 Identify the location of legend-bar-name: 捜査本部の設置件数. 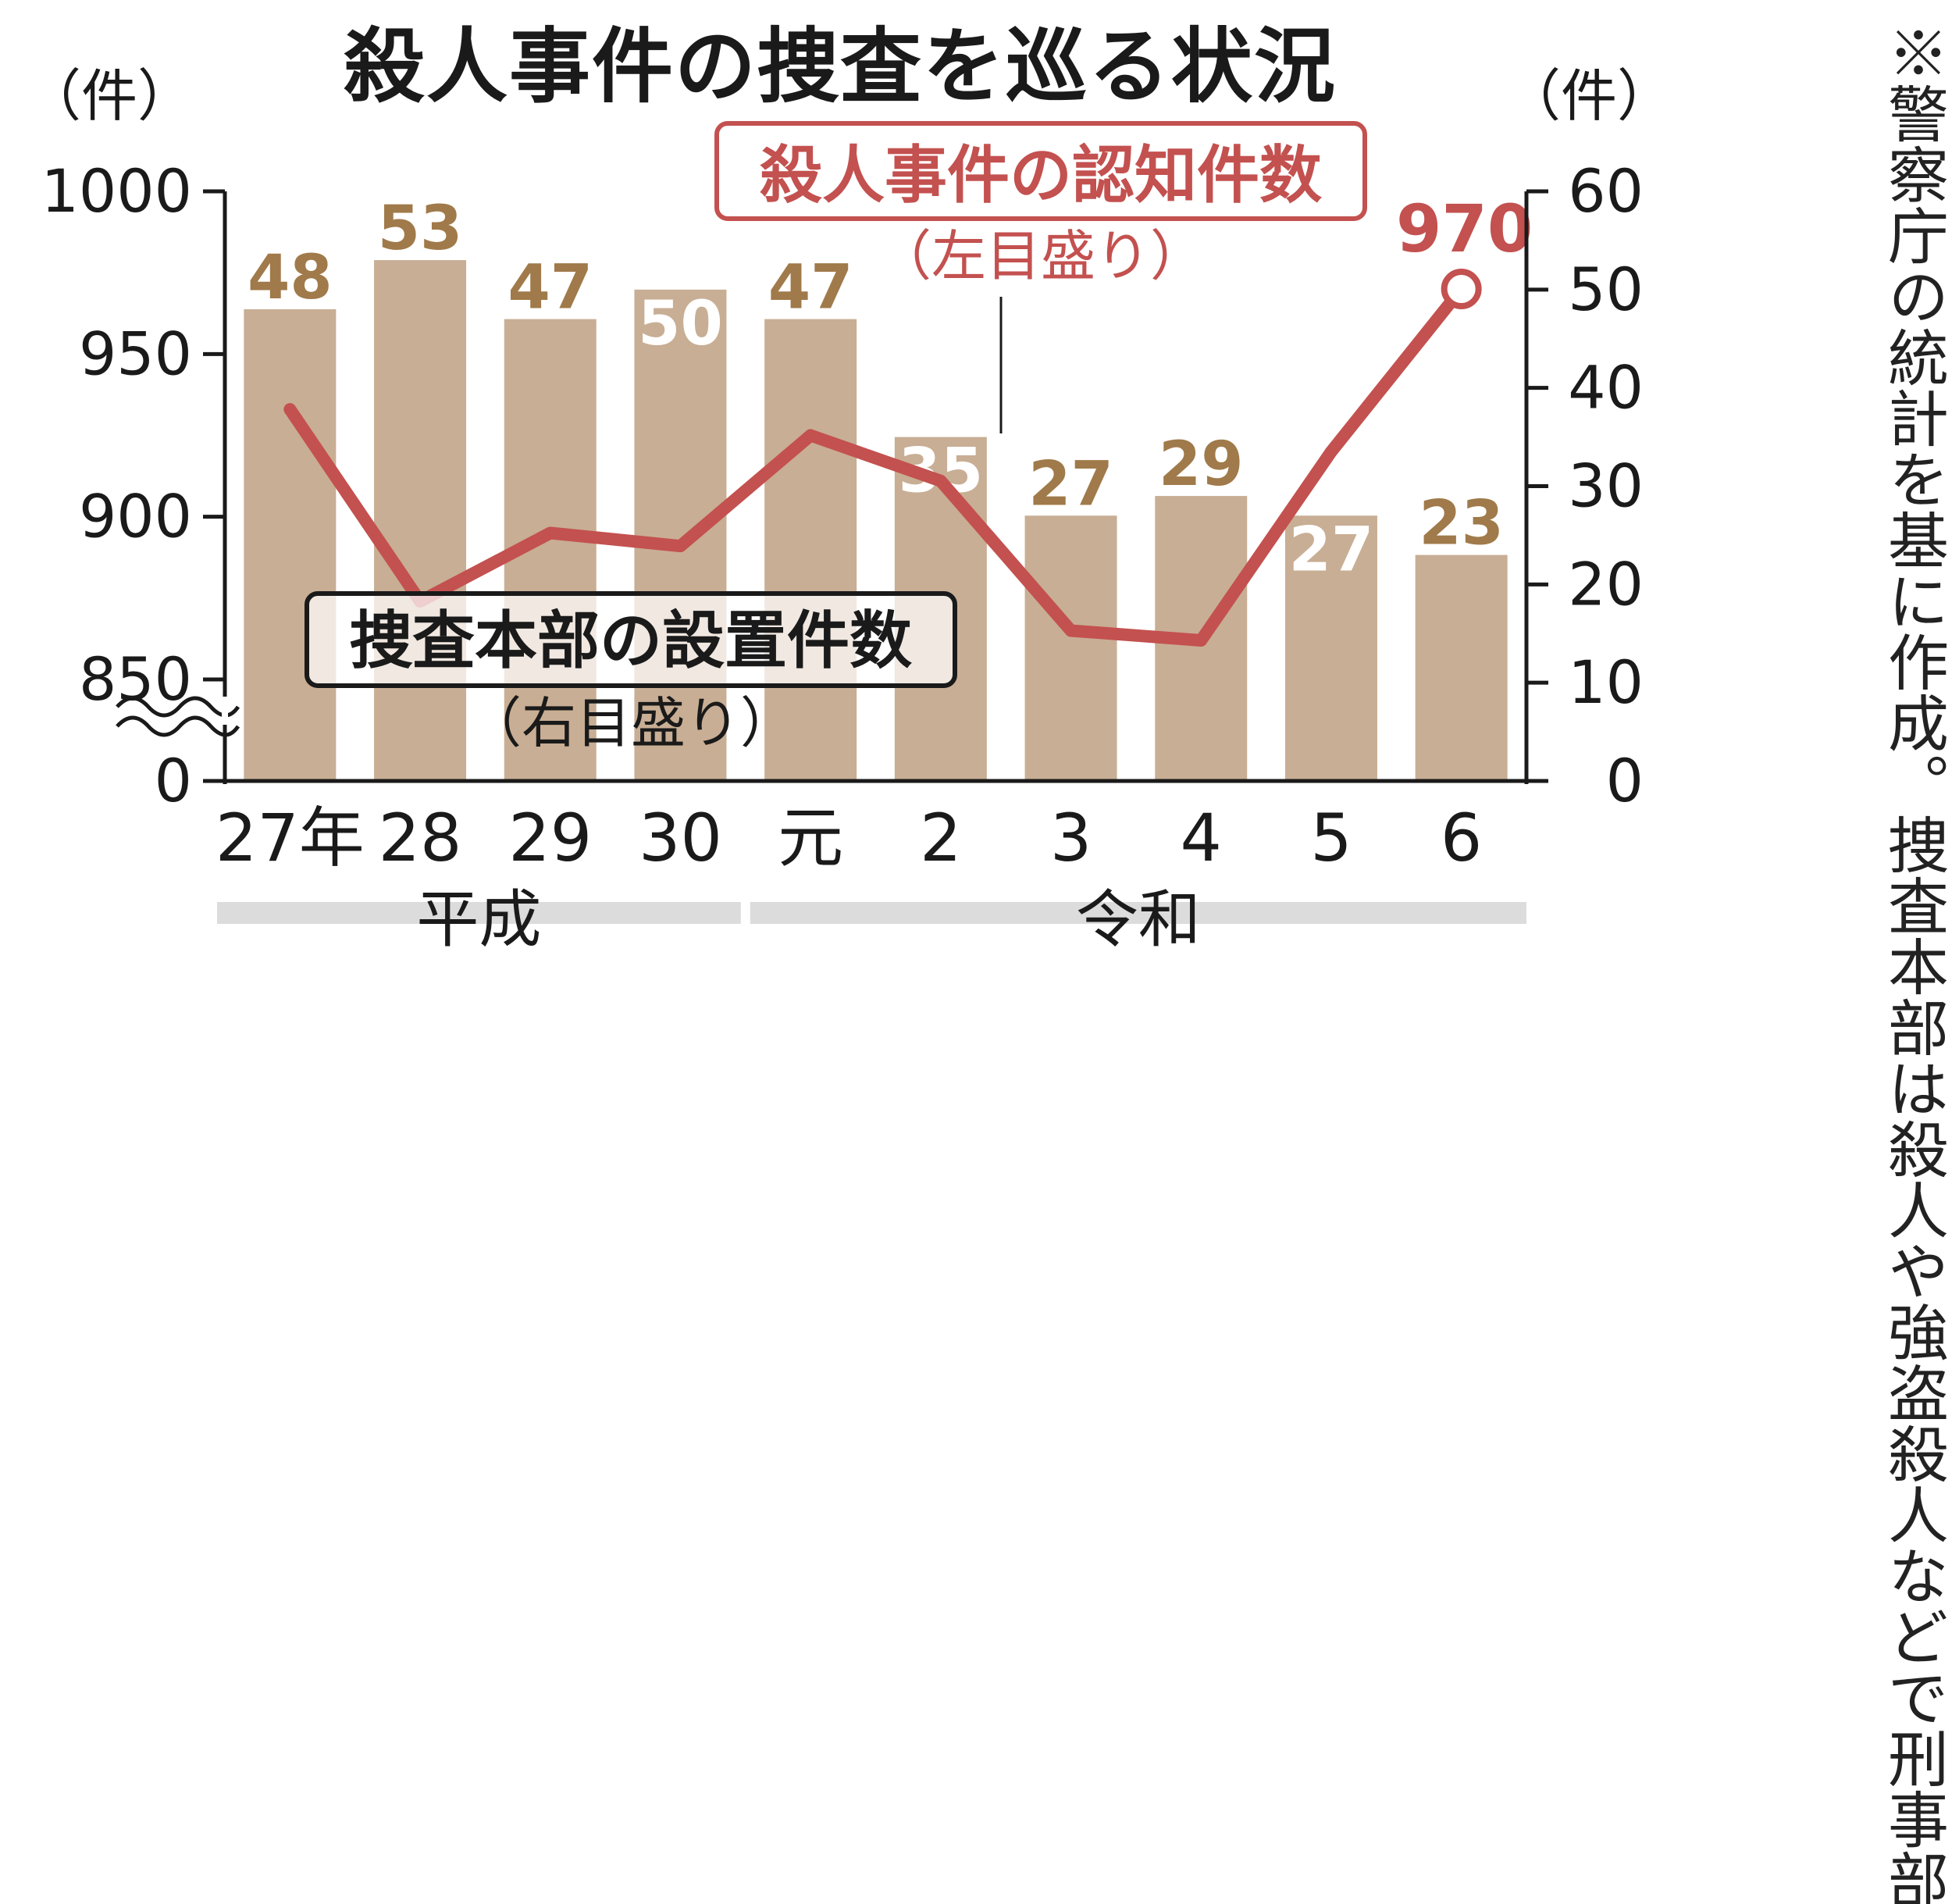
(631, 640).